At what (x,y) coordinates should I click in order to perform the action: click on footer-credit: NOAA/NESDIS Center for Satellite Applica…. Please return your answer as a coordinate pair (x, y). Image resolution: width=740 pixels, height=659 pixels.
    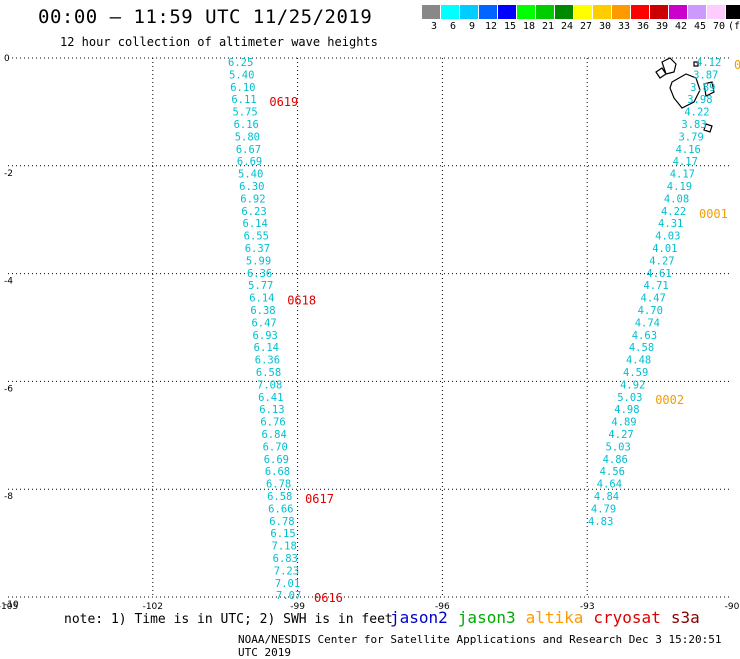
    Looking at the image, I should click on (480, 646).